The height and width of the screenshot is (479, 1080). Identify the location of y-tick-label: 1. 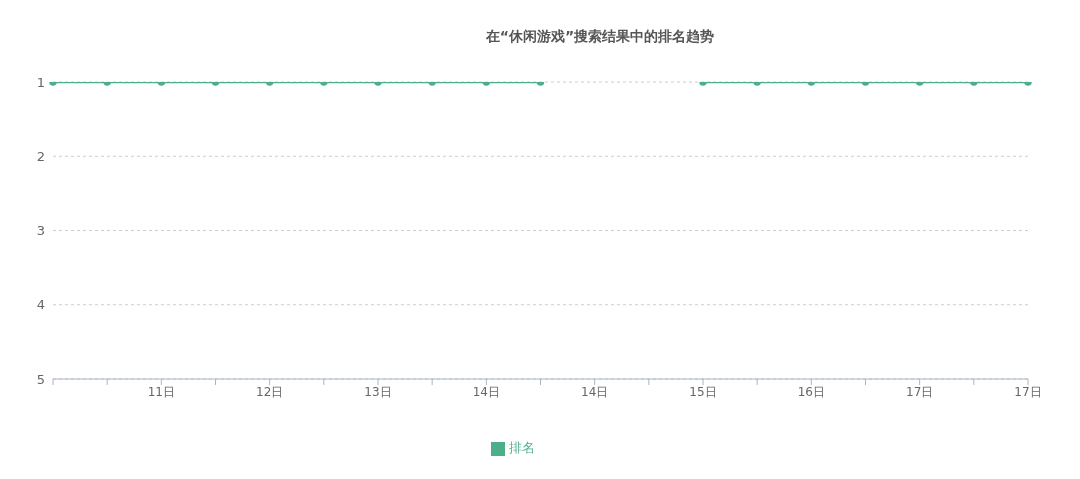
(40, 82).